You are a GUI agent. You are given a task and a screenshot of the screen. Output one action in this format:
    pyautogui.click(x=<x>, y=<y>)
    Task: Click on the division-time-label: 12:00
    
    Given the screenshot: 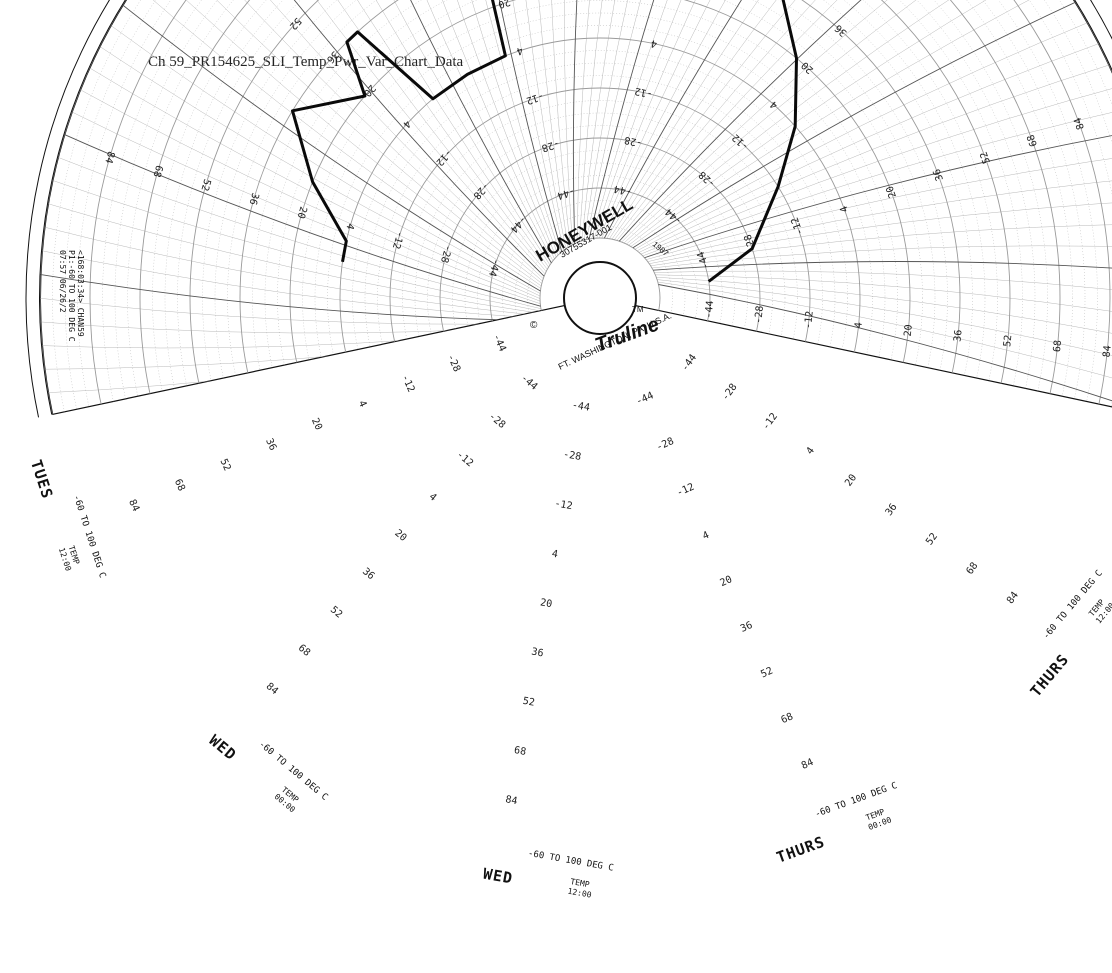 What is the action you would take?
    pyautogui.click(x=579, y=893)
    